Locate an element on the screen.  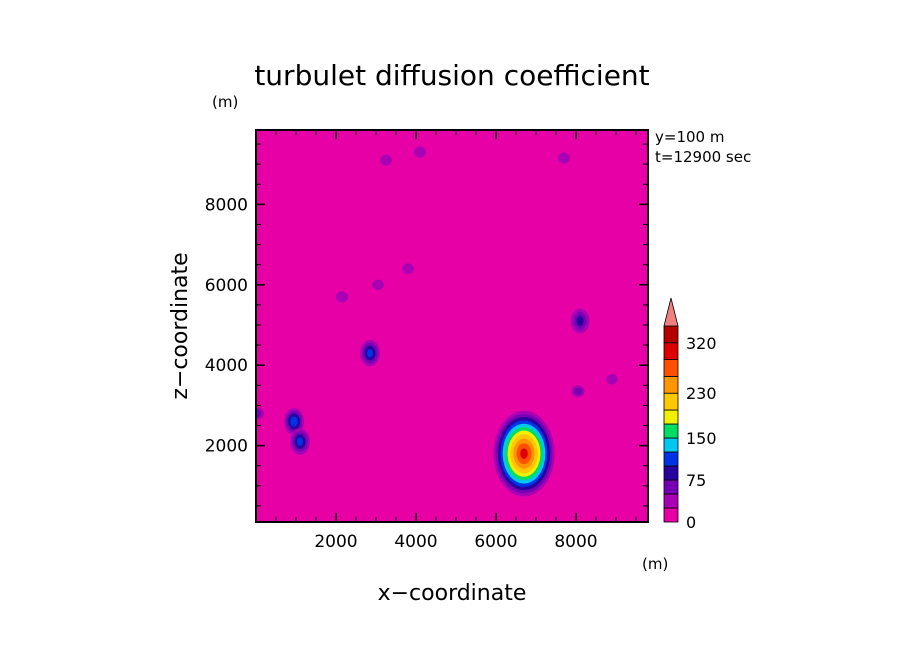
chart-title: turbulet diffusion coefficient is located at coordinates (451, 75).